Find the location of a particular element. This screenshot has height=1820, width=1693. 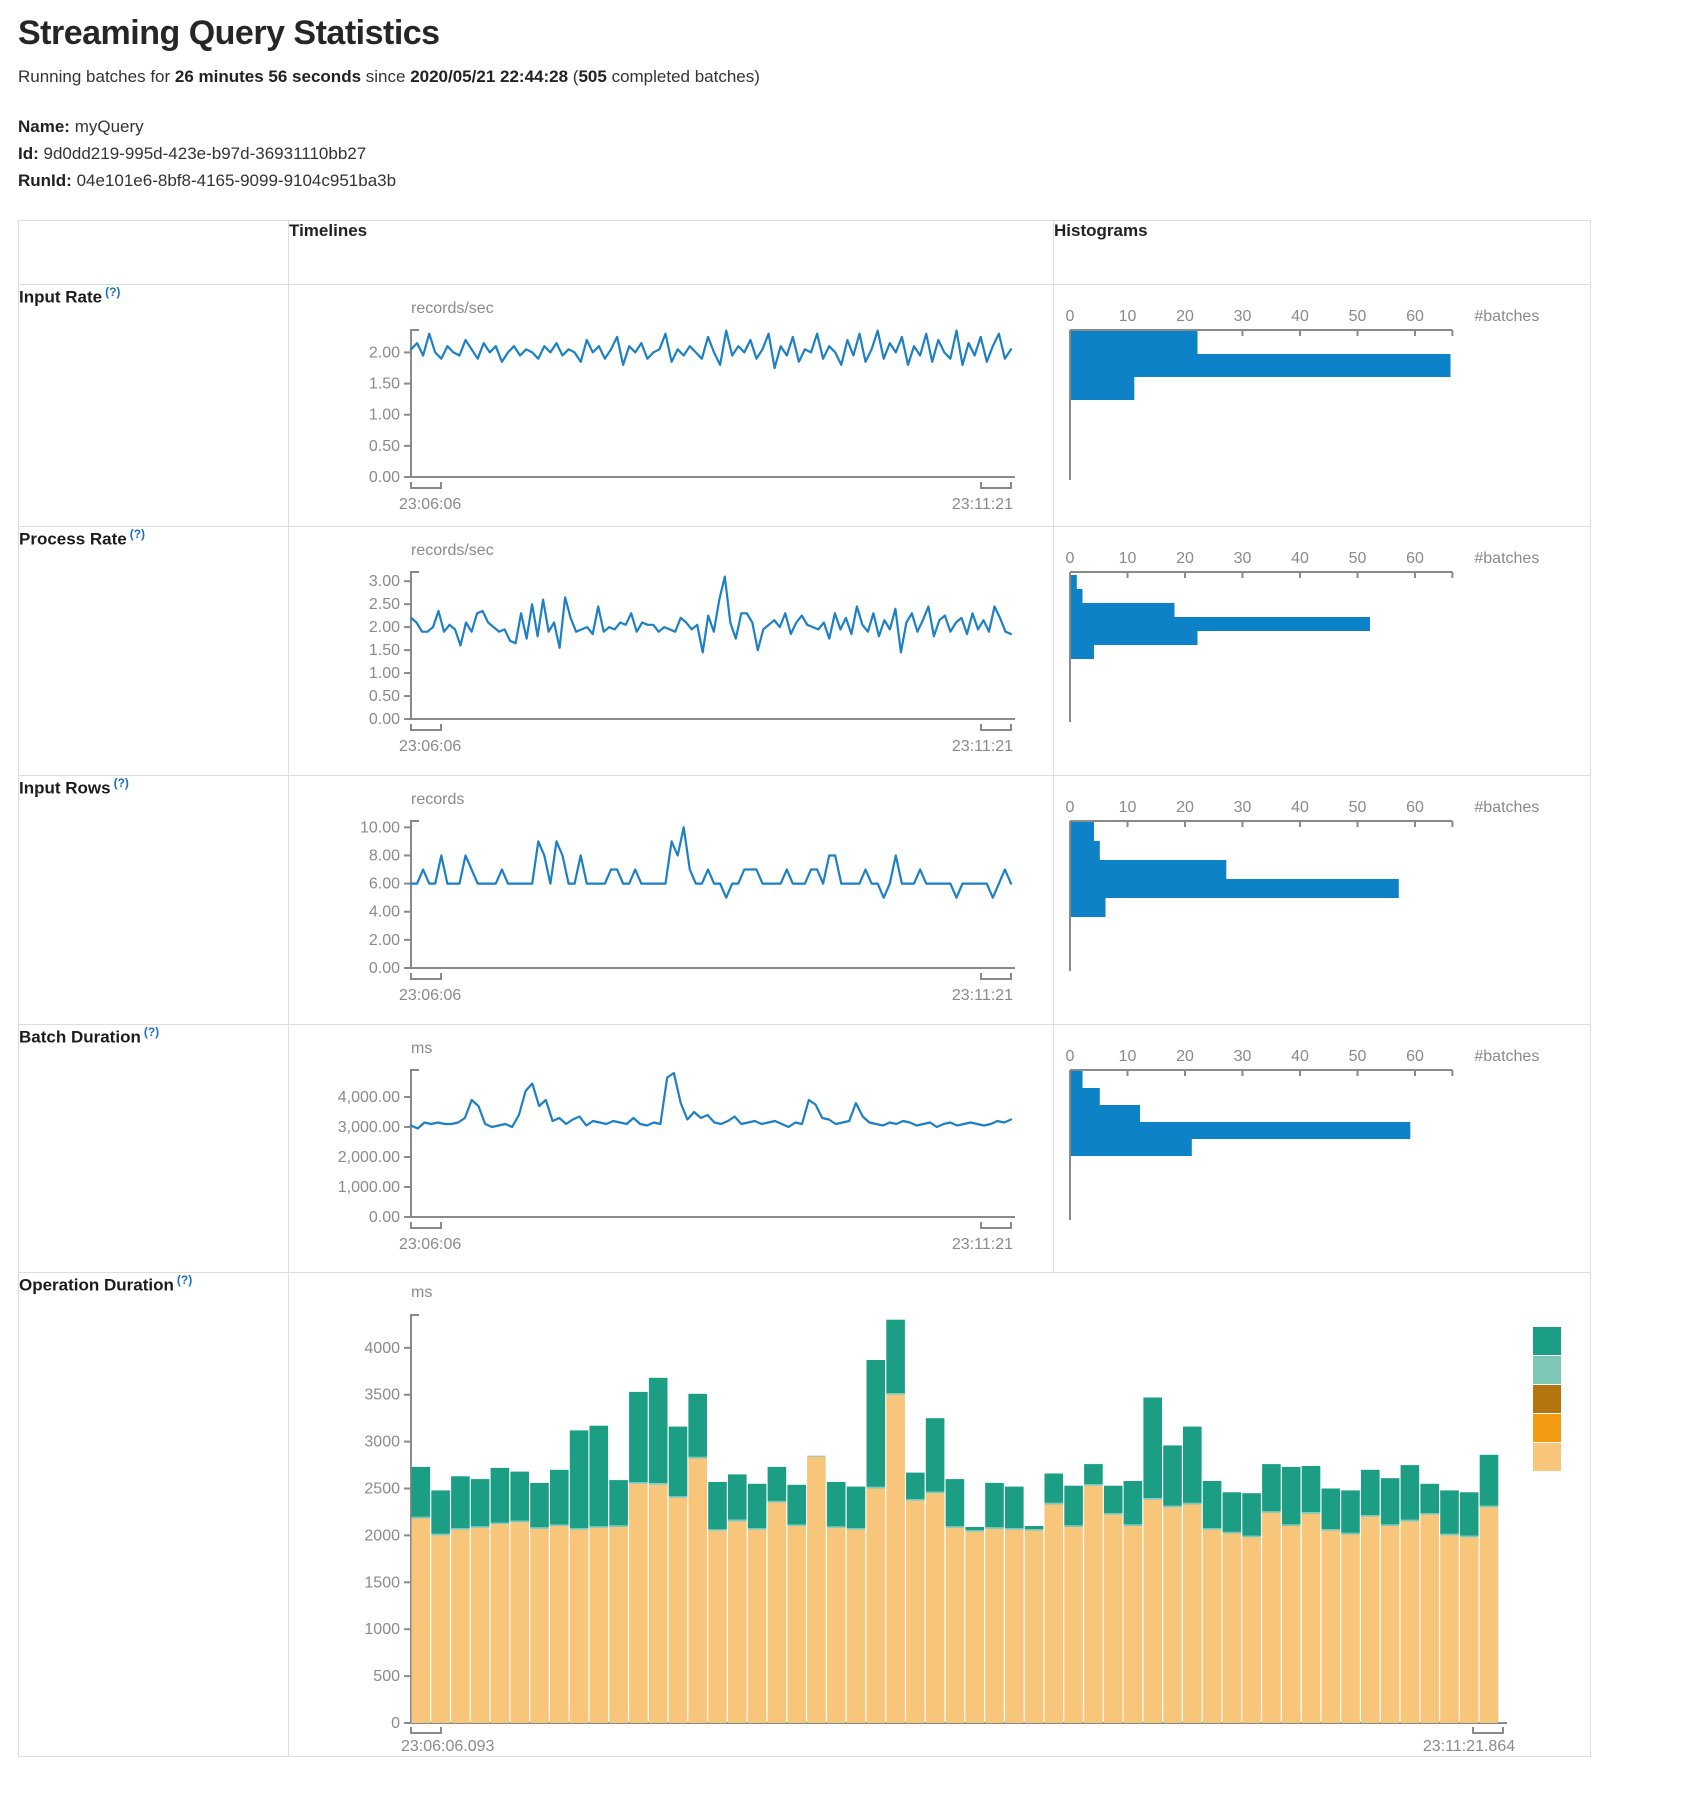

svg-text: 3,000.00 is located at coordinates (369, 1127).